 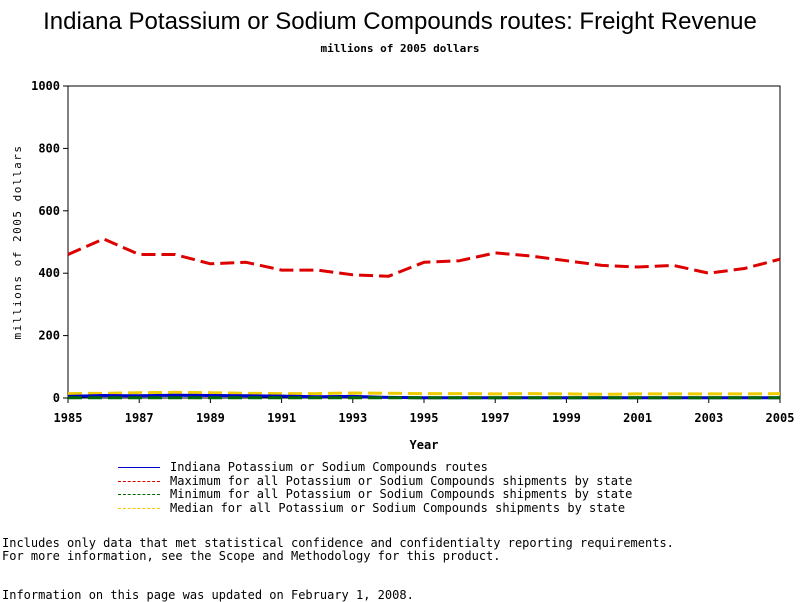 What do you see at coordinates (45, 86) in the screenshot?
I see `y-tick-label-5: 1000` at bounding box center [45, 86].